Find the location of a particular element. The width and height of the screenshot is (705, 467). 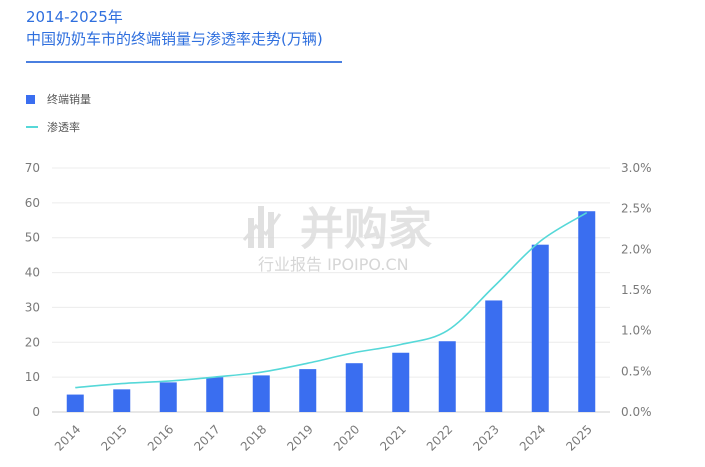

chart-title-year-range: 2014-2025年 is located at coordinates (74, 17).